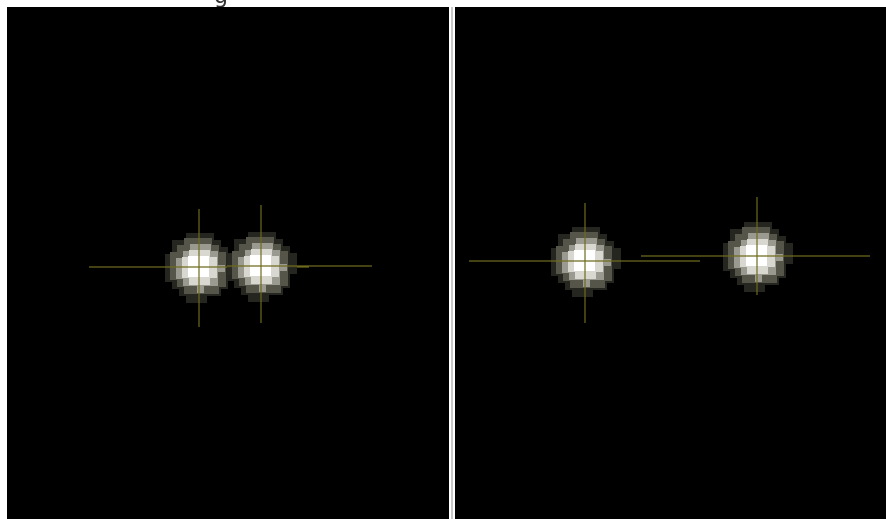 The height and width of the screenshot is (519, 886). What do you see at coordinates (669, 260) in the screenshot?
I see `right-panel-canvas` at bounding box center [669, 260].